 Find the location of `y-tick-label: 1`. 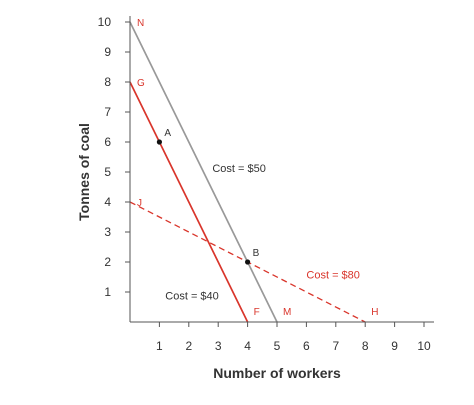

y-tick-label: 1 is located at coordinates (107, 292).